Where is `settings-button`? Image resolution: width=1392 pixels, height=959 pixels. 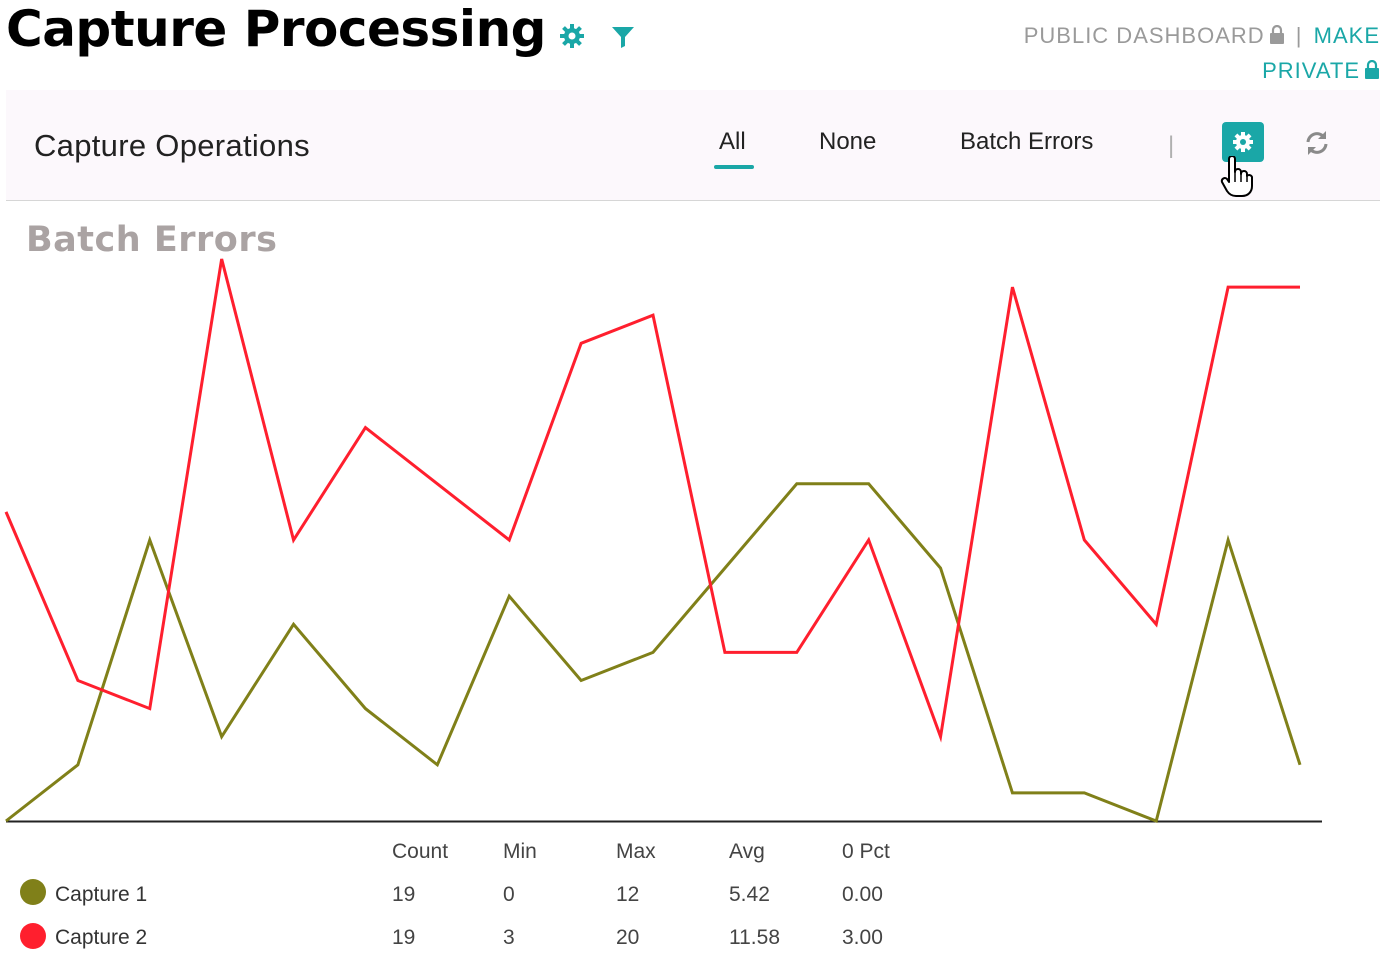 settings-button is located at coordinates (1243, 142).